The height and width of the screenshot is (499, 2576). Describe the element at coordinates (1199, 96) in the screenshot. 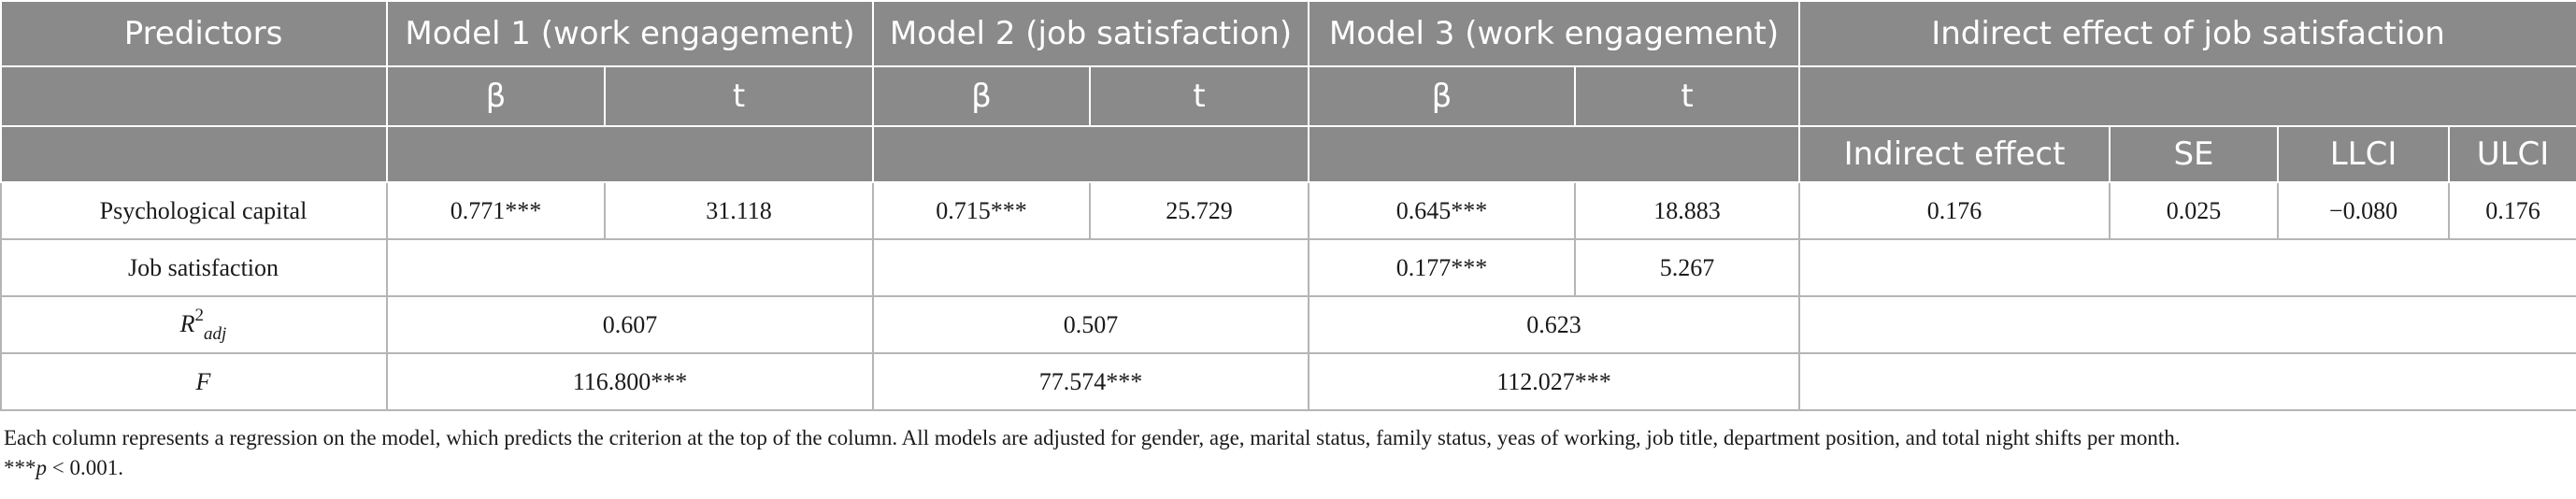

I see `header-model-2-t: t` at that location.